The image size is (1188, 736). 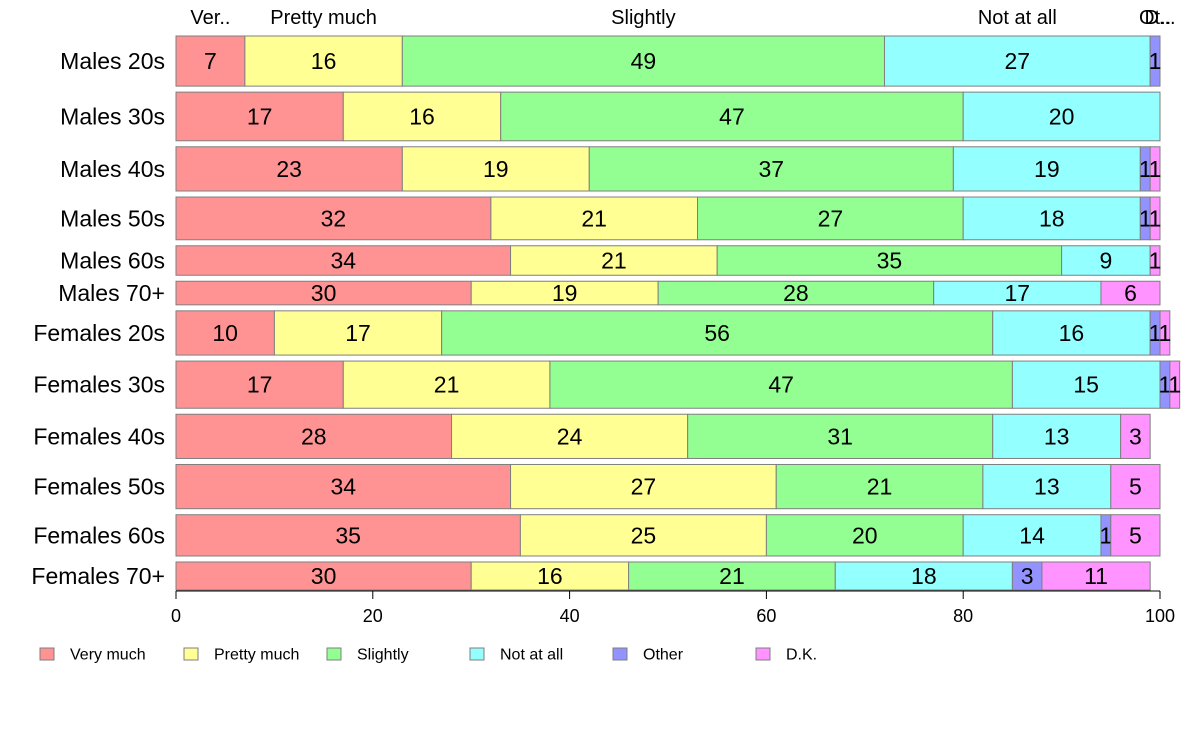 I want to click on data-label: 28, so click(x=314, y=436).